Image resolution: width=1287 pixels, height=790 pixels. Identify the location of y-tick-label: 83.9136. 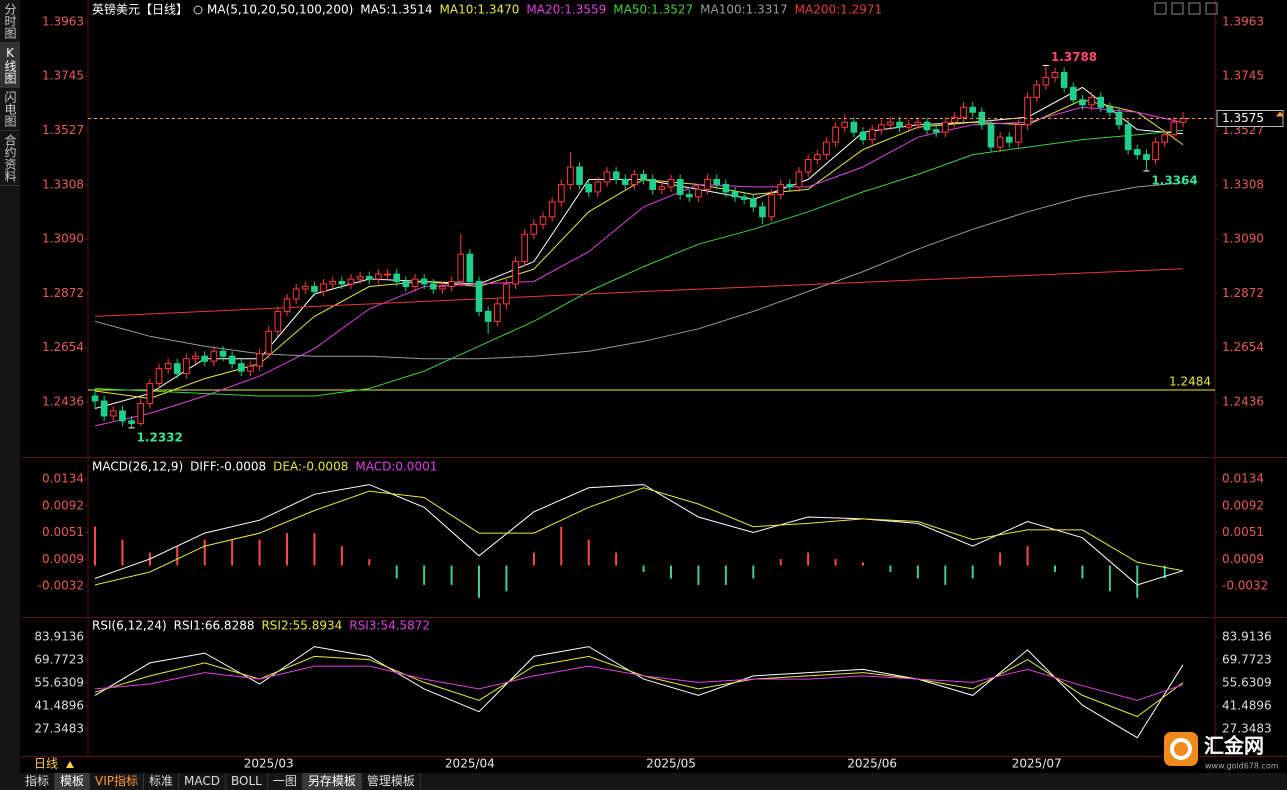
(59, 637).